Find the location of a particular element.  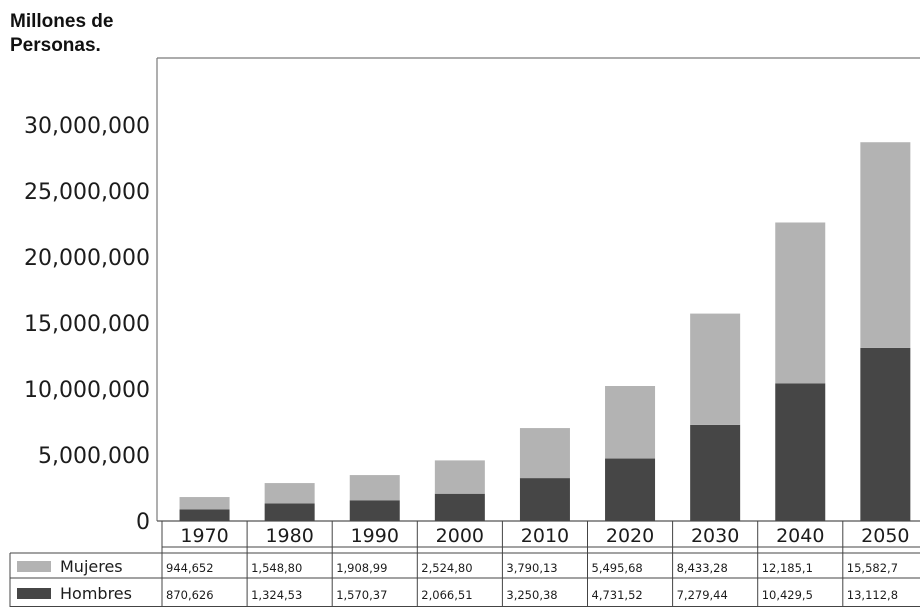

table-cell-hombres: 10,429,5 is located at coordinates (787, 595).